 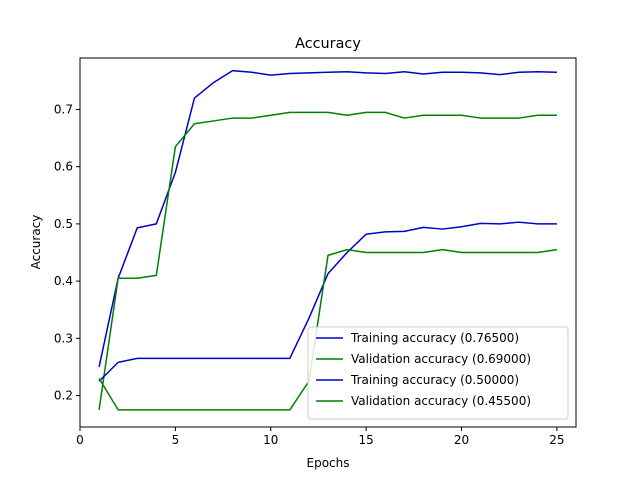 What do you see at coordinates (328, 44) in the screenshot?
I see `chart-title: Accuracy` at bounding box center [328, 44].